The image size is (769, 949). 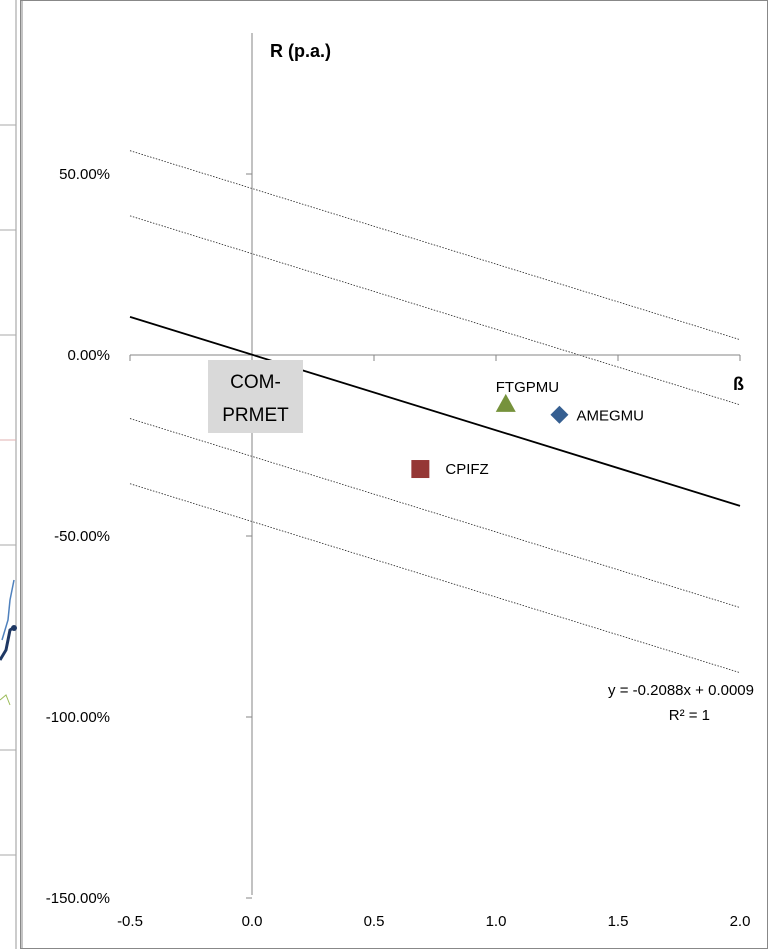 I want to click on origin-box-line2: PRMET, so click(x=255, y=415).